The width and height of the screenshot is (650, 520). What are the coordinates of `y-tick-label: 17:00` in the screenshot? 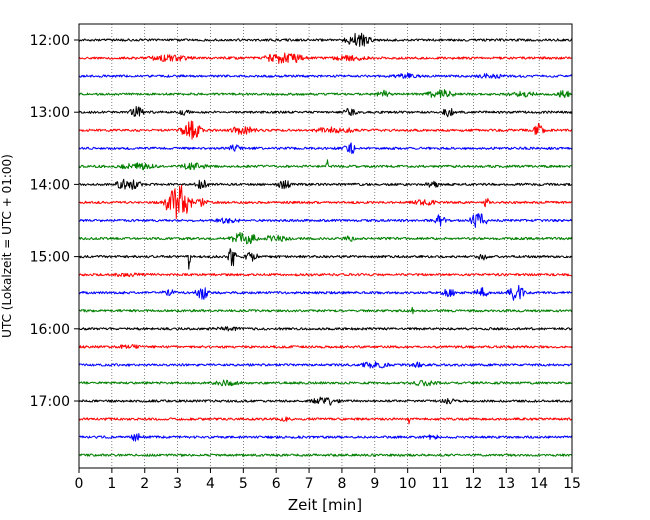 It's located at (50, 402).